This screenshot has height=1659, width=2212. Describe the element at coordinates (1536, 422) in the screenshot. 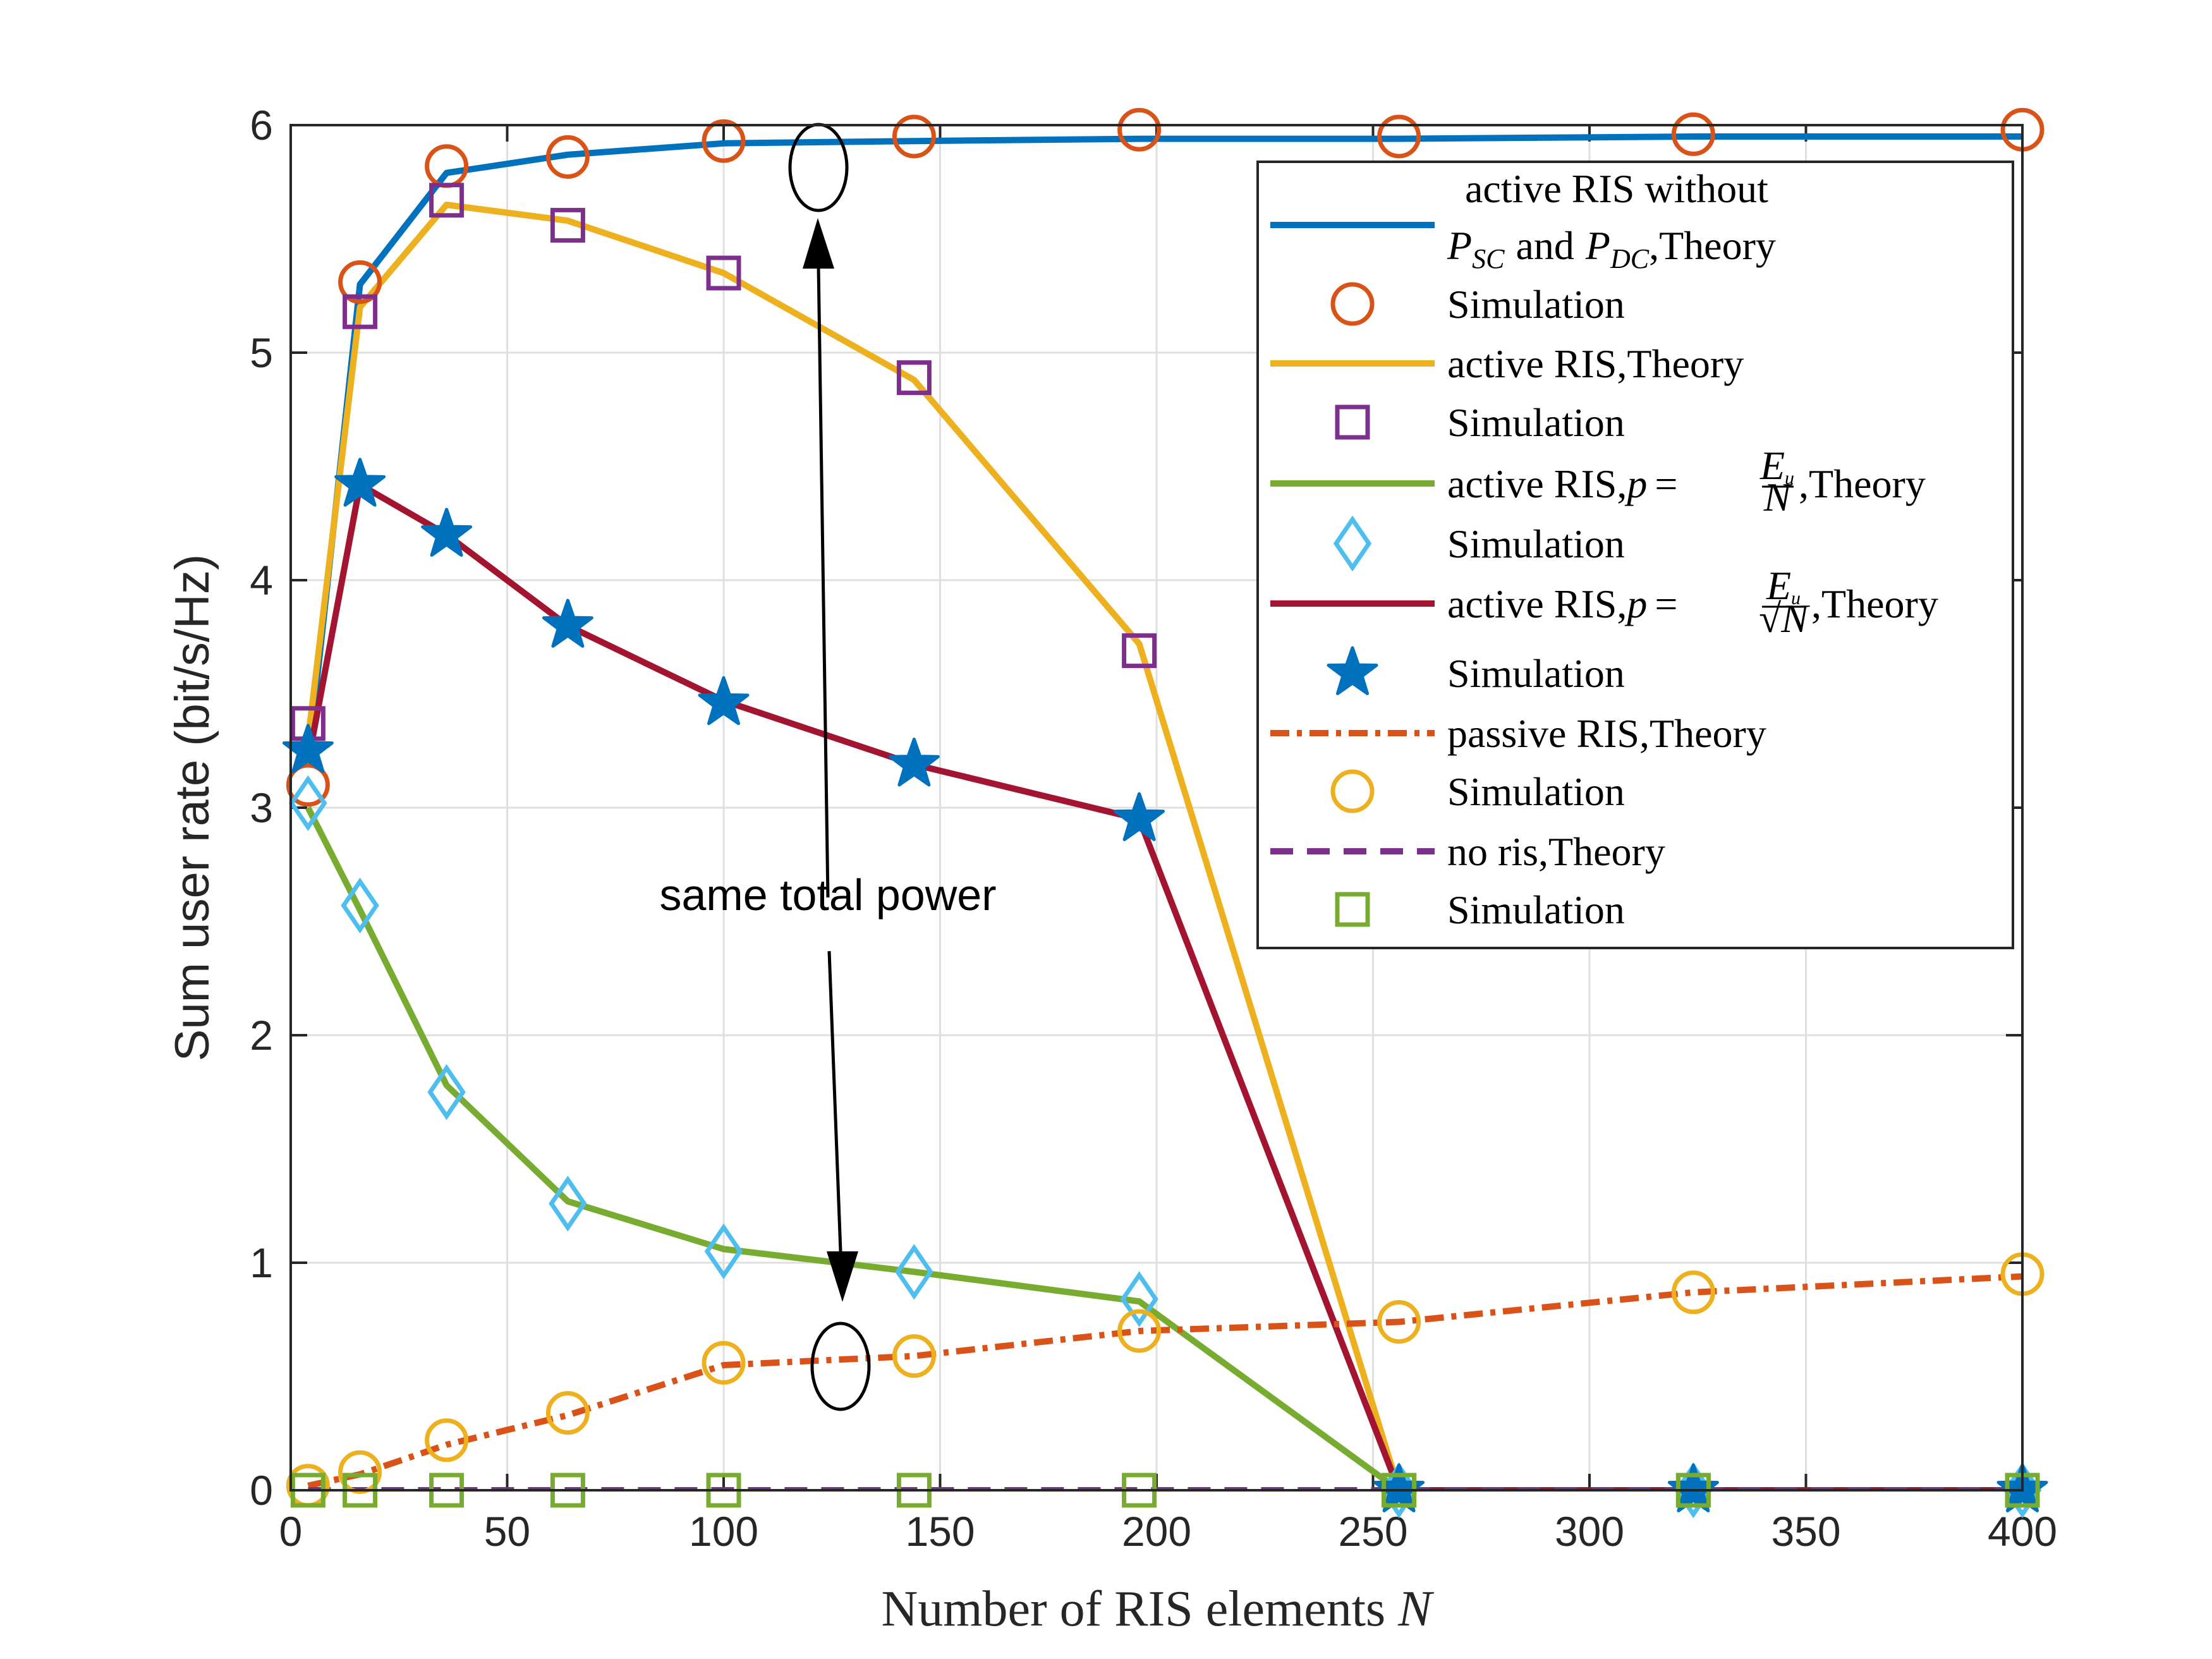

I see `legend-label-sim-2: Simulation` at that location.